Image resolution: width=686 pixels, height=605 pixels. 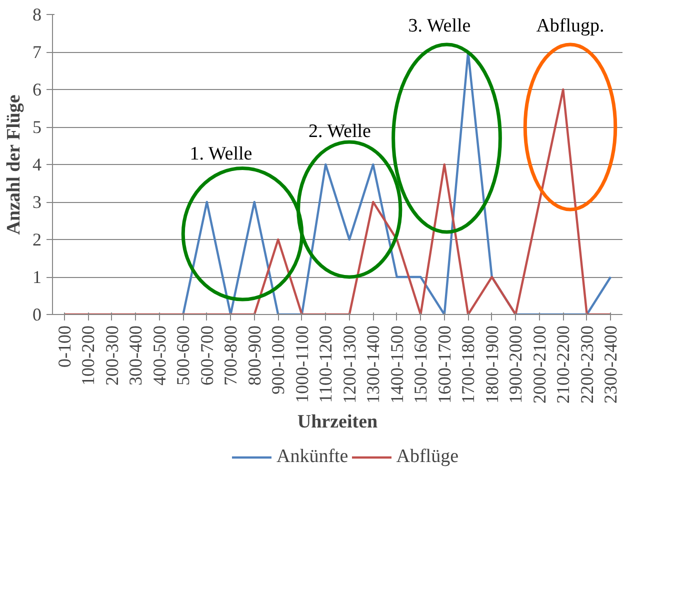 I want to click on x-tick-label: 1500-1600, so click(x=420, y=364).